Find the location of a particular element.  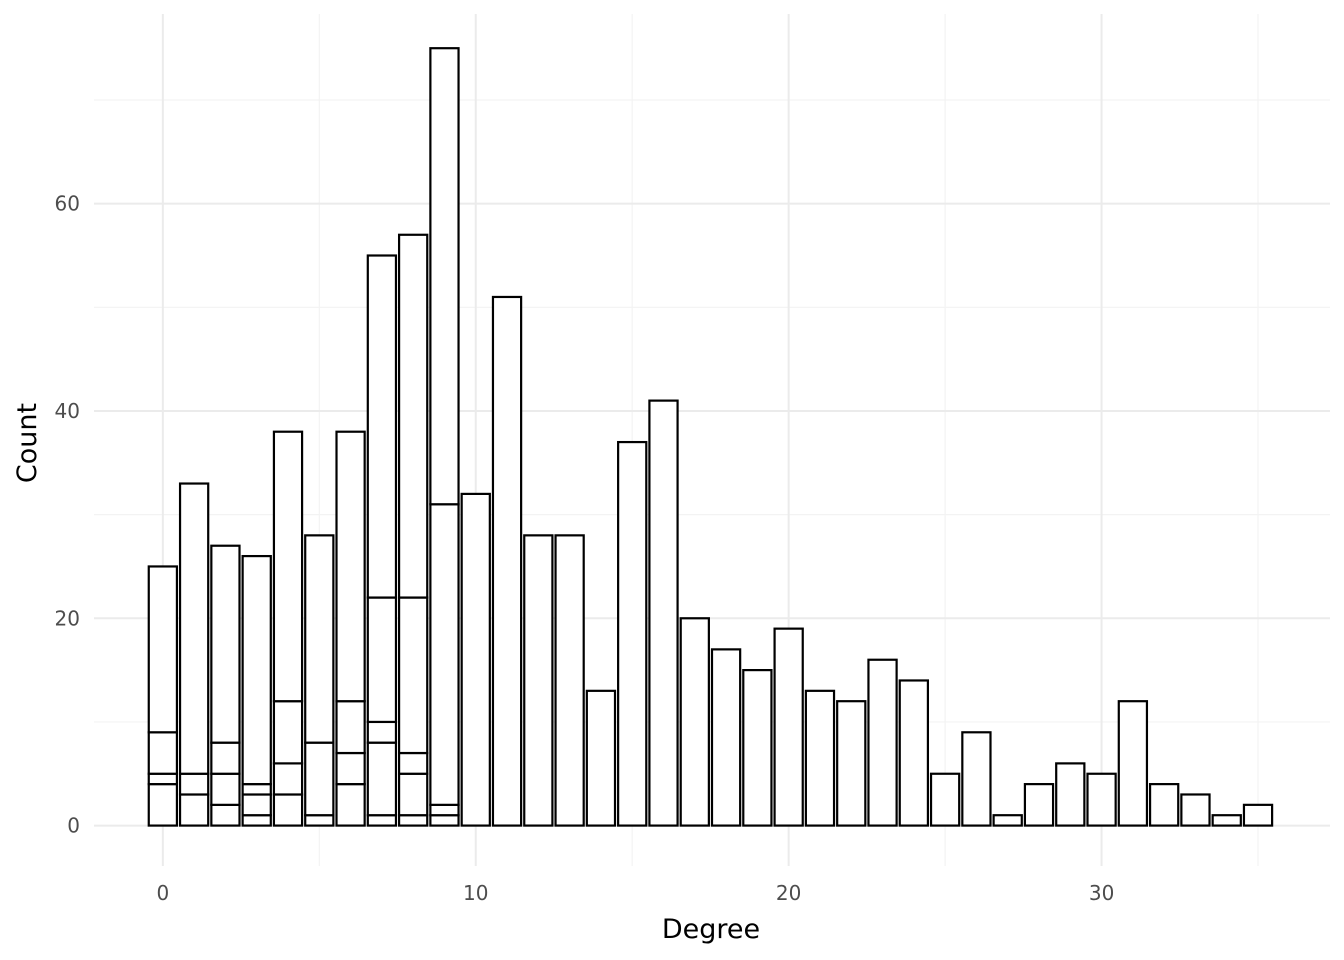

y-tick-label: 40 is located at coordinates (67, 411).